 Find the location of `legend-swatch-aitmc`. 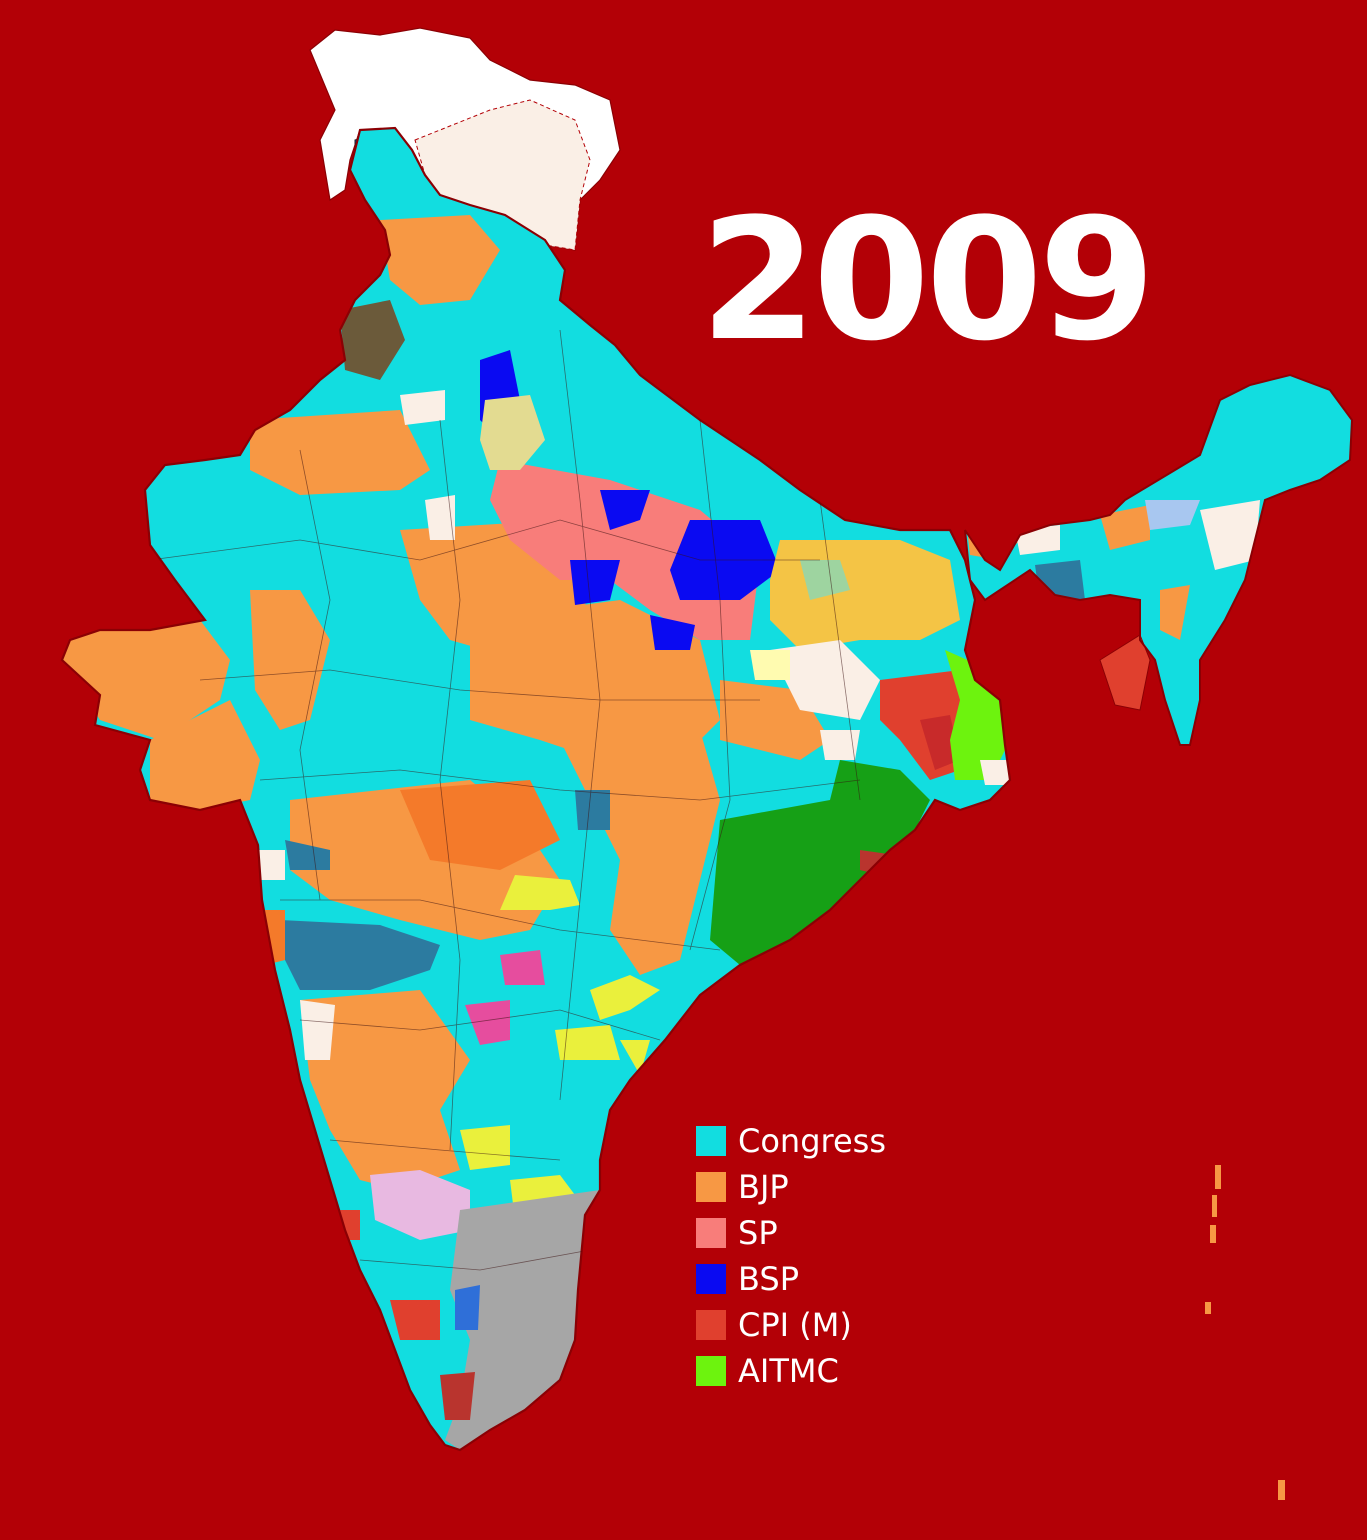

legend-swatch-aitmc is located at coordinates (711, 1371).